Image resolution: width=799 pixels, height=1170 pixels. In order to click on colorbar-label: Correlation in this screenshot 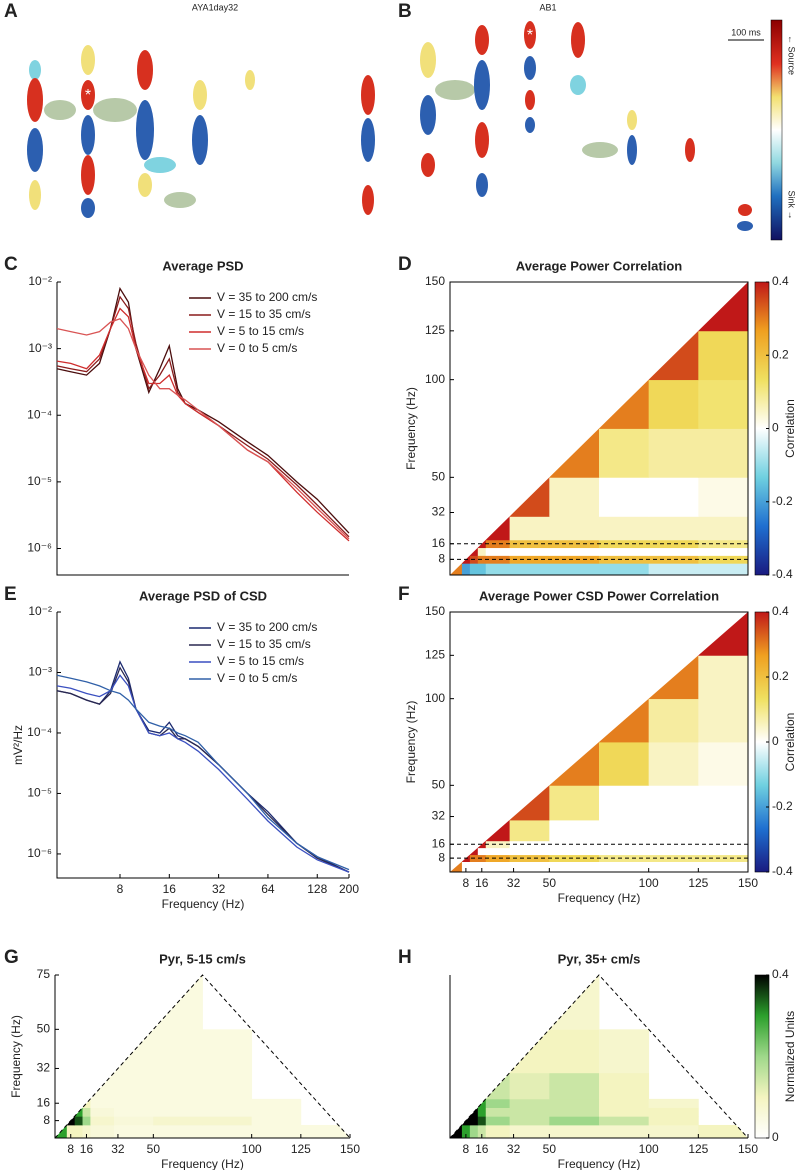, I will do `click(790, 742)`.